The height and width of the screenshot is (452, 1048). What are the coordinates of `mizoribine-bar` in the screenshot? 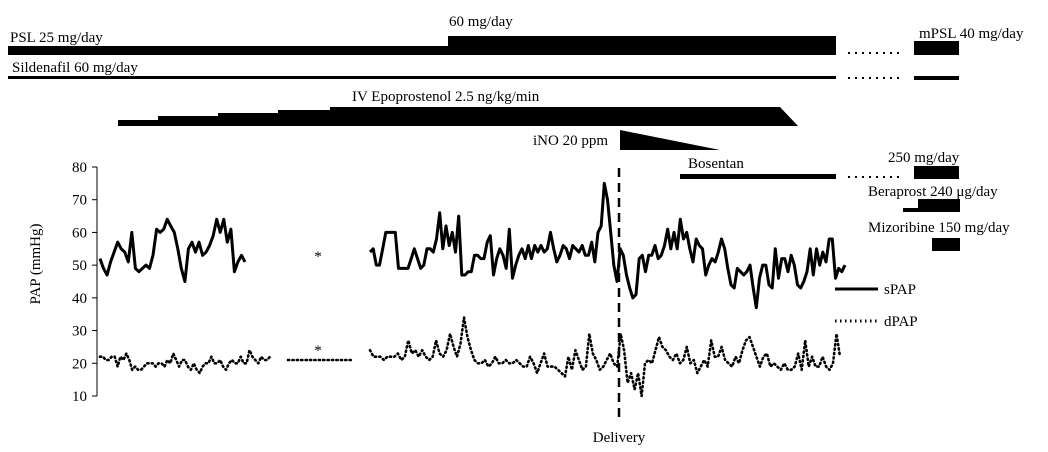 It's located at (946, 244).